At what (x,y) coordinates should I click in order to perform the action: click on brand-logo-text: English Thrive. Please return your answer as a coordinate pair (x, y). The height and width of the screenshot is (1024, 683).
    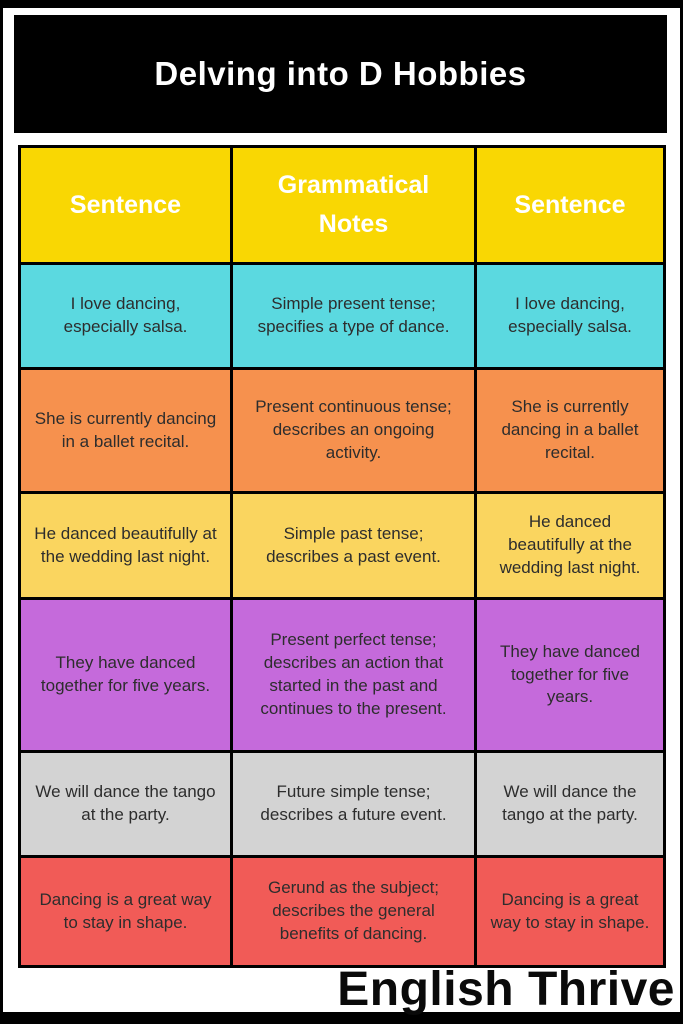
    Looking at the image, I should click on (506, 989).